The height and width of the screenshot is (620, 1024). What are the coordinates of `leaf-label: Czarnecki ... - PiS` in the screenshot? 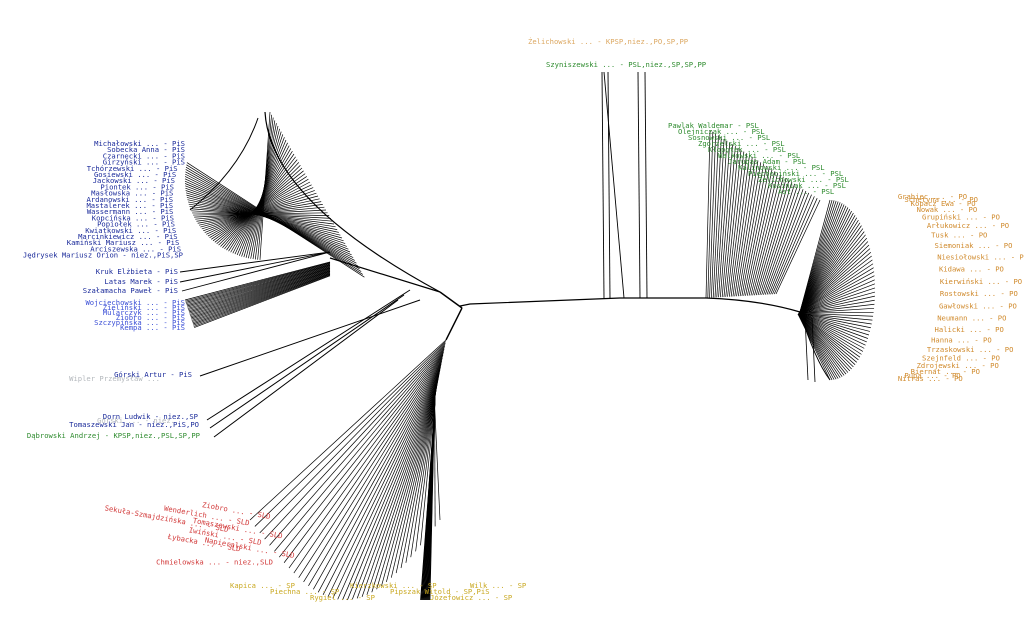 It's located at (144, 155).